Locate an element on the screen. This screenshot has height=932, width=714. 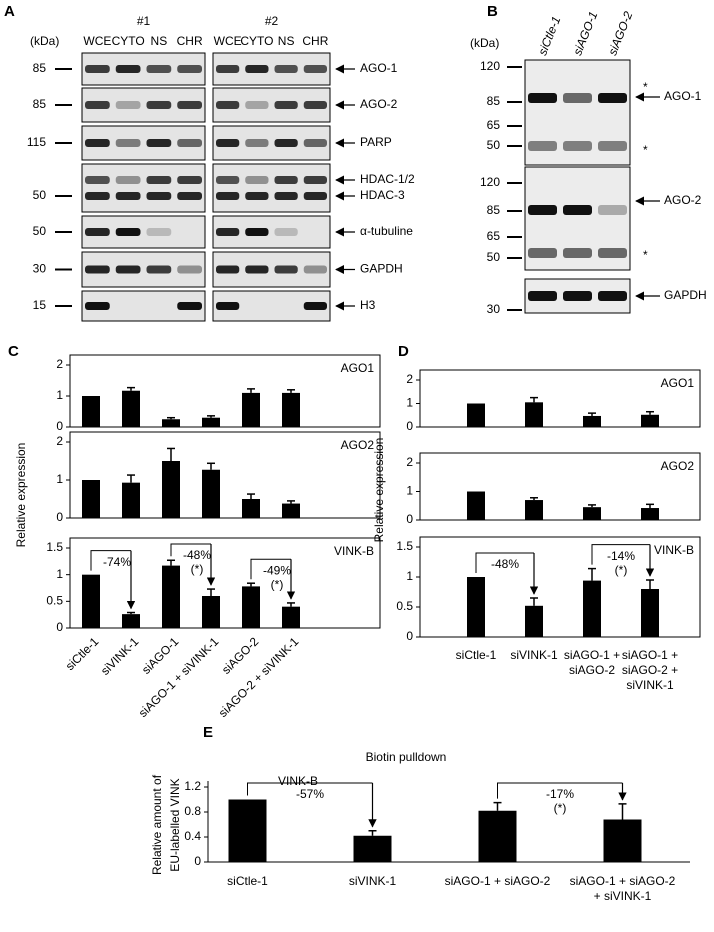
x-tick-label-box: siCtle-1 is located at coordinates (247, 881).